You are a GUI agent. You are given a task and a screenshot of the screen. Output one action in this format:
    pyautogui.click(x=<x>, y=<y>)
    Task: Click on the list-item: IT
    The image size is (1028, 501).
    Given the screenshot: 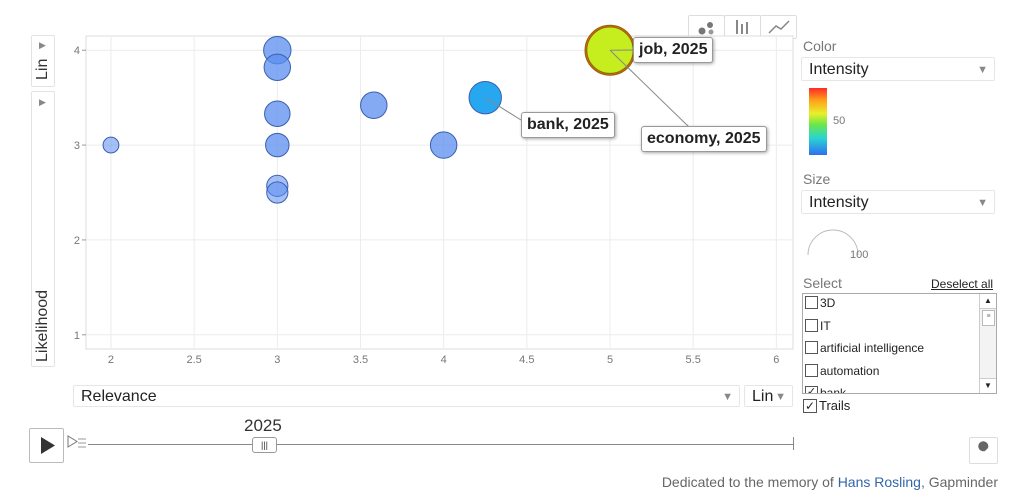 What is the action you would take?
    pyautogui.click(x=818, y=326)
    